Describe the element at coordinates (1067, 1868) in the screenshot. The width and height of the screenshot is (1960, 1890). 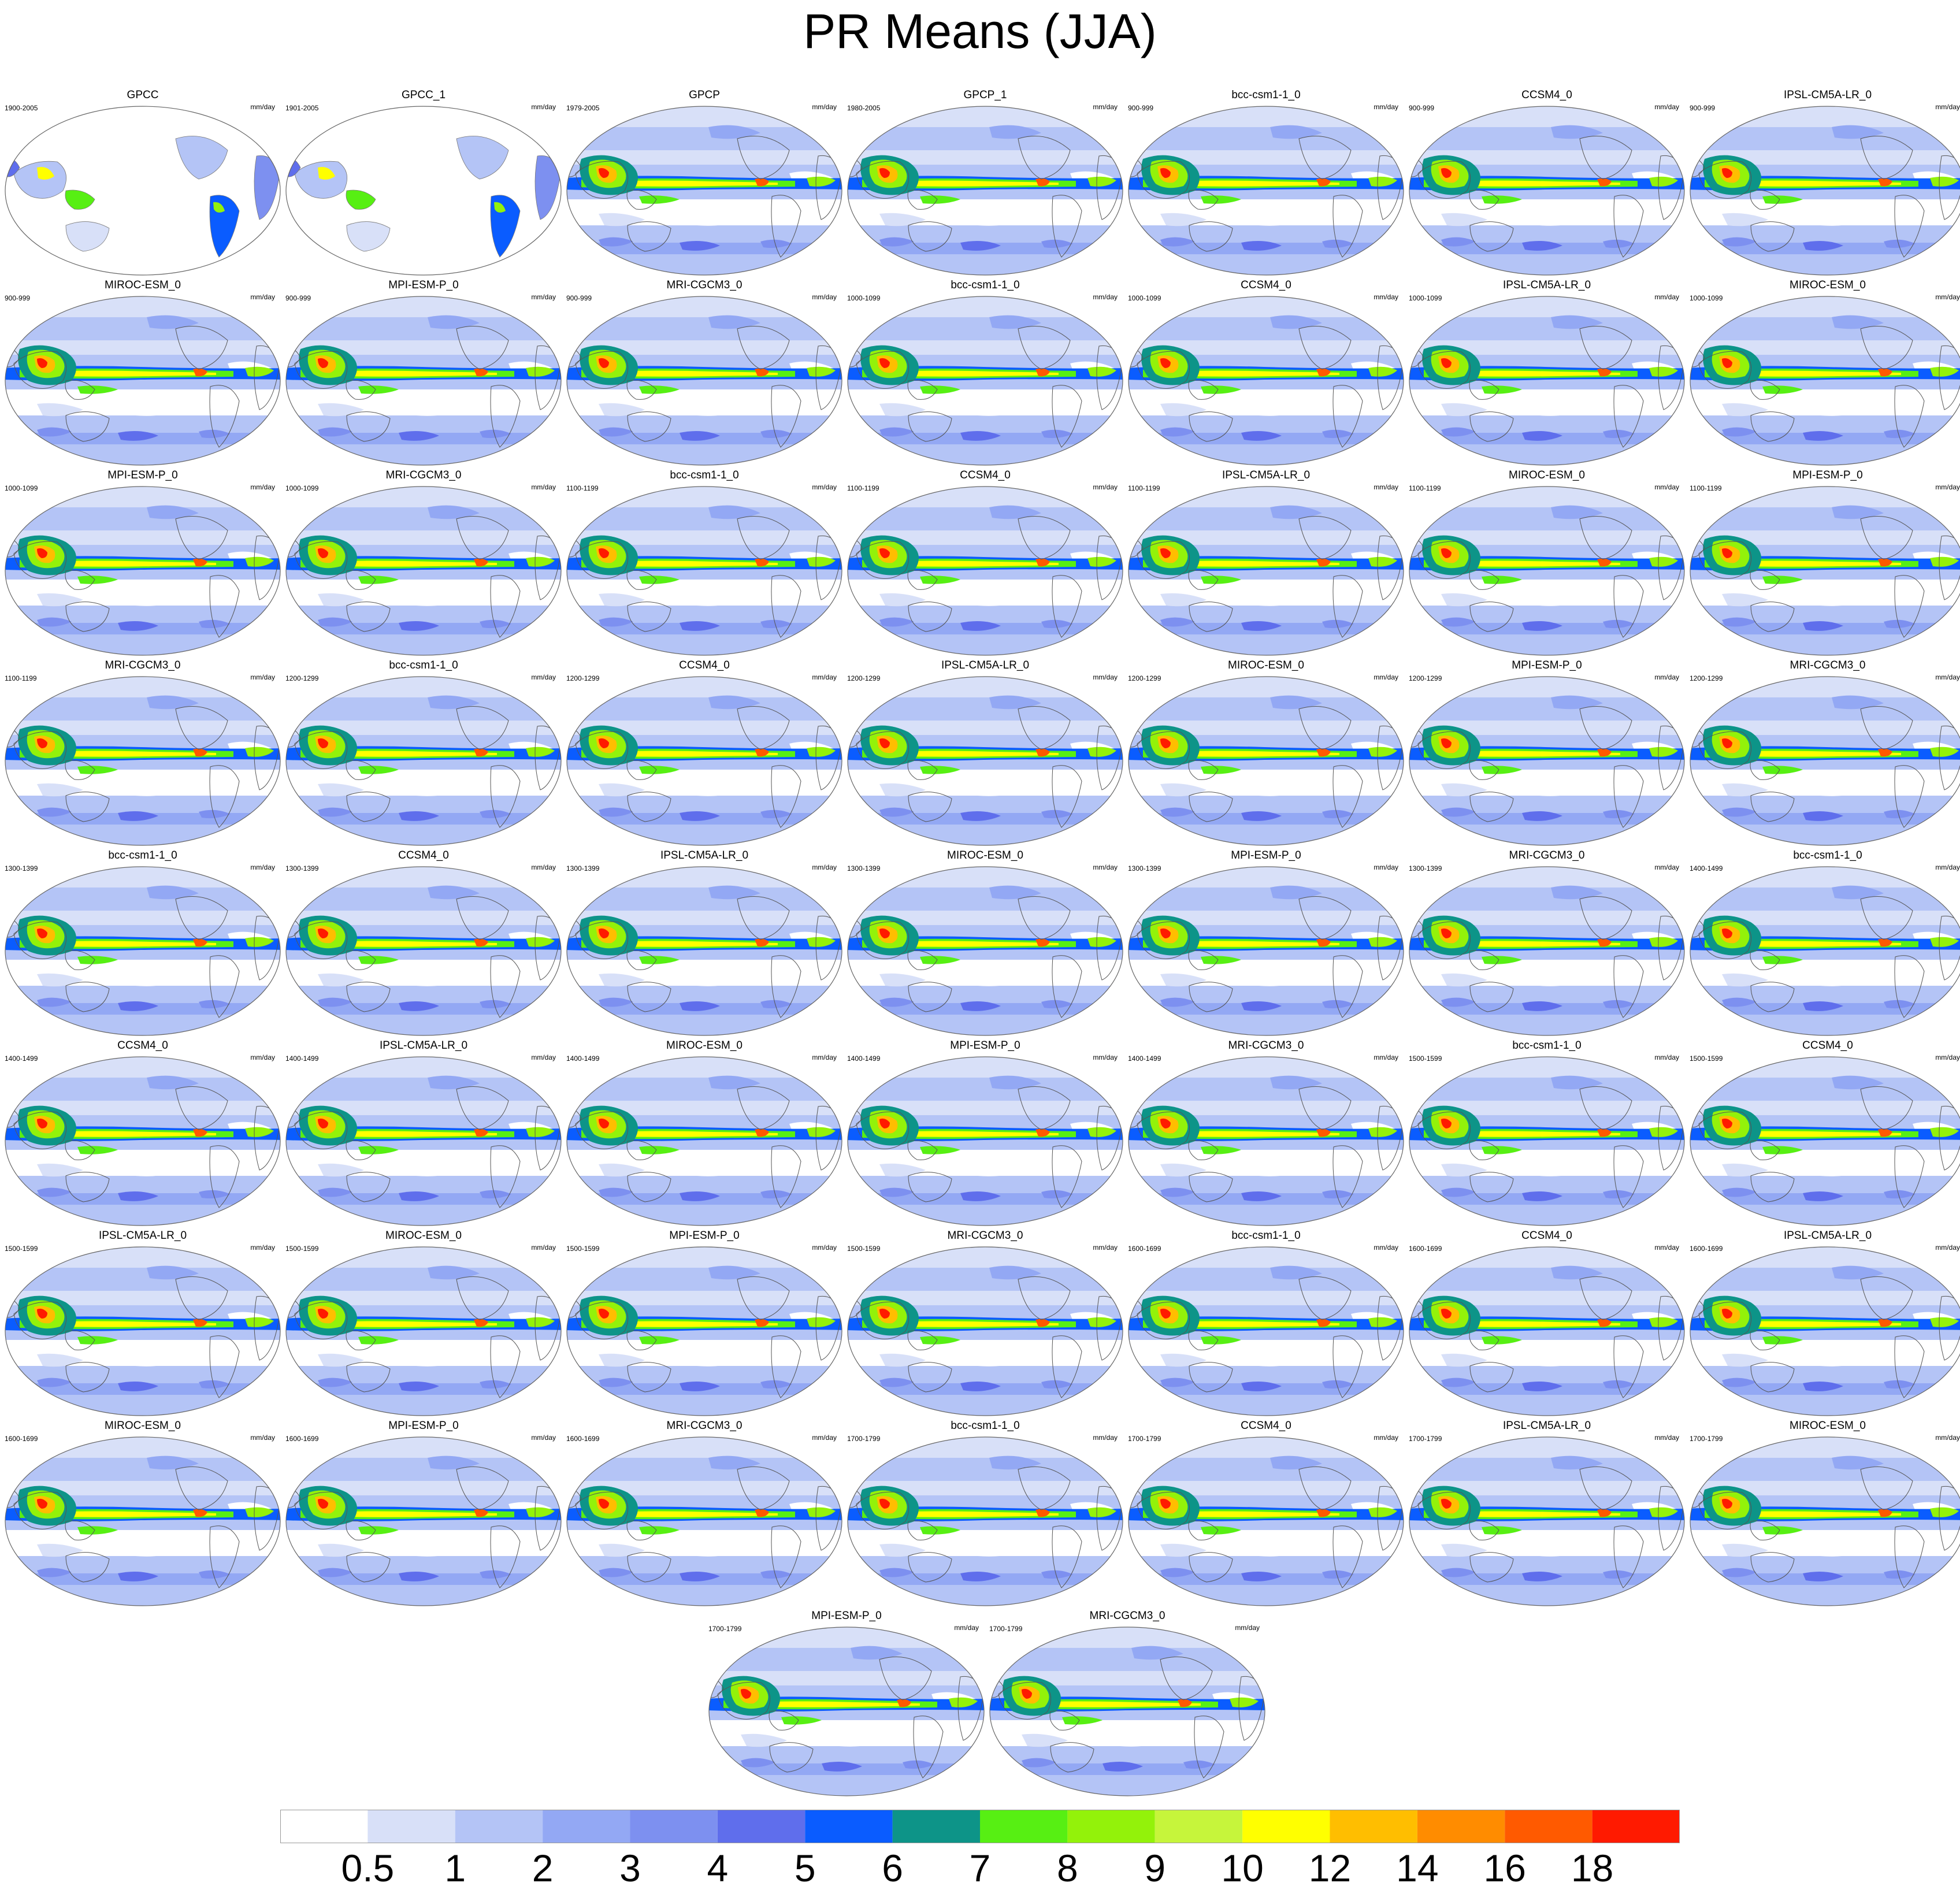
I see `colorbar-tick-label: 8` at that location.